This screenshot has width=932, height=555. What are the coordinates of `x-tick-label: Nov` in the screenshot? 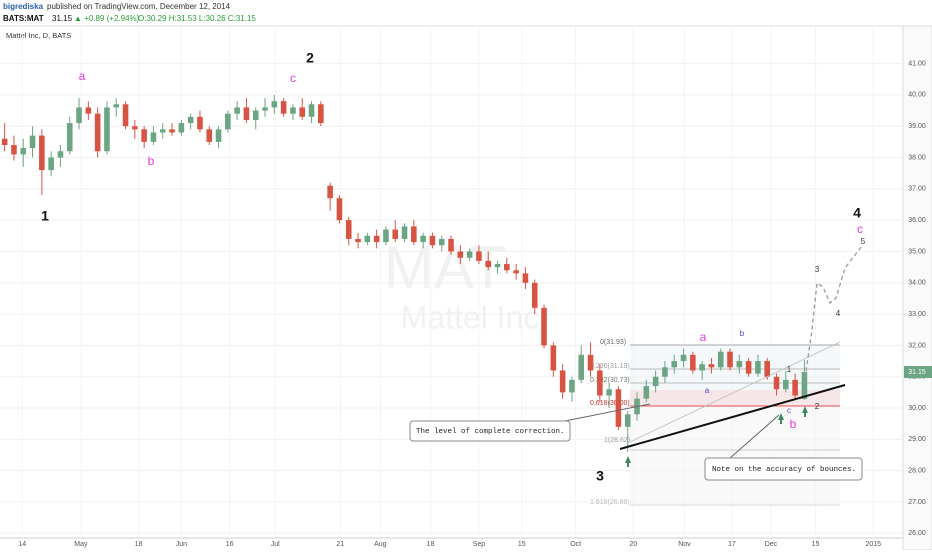 It's located at (684, 544).